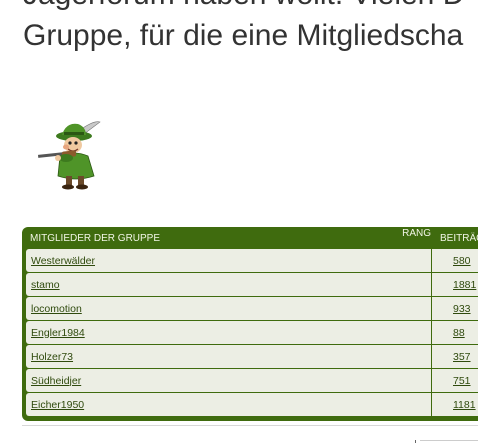 Image resolution: width=478 pixels, height=444 pixels. What do you see at coordinates (252, 404) in the screenshot?
I see `table-row: Eicher1950 1181` at bounding box center [252, 404].